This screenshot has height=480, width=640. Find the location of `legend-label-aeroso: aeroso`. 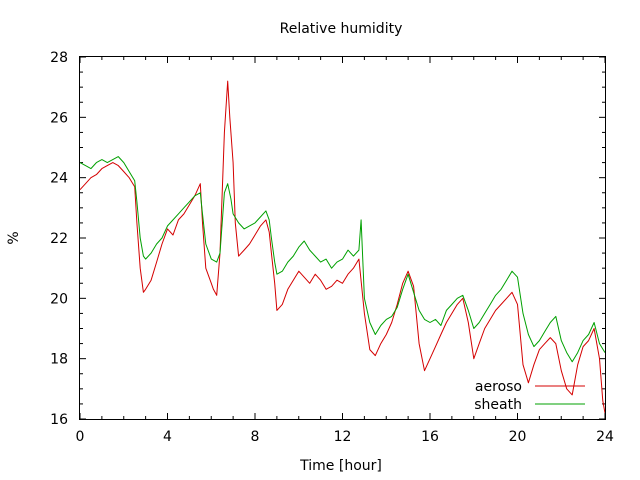

legend-label-aeroso: aeroso is located at coordinates (498, 387).